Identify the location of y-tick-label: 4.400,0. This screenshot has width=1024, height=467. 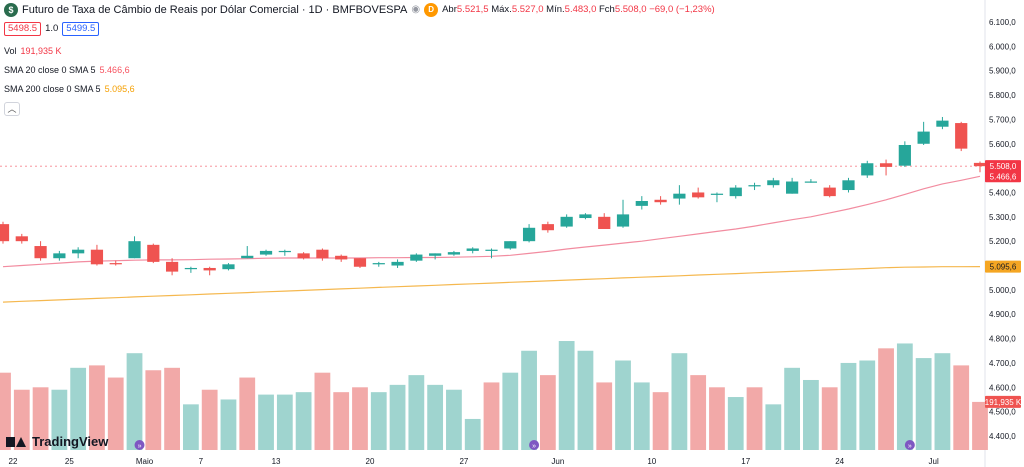
(1002, 436).